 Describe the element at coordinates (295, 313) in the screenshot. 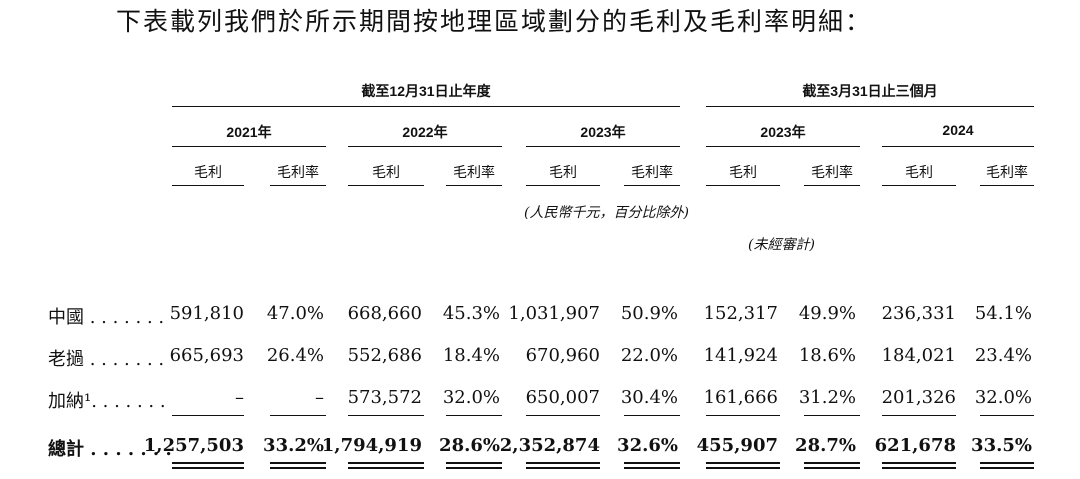

I see `table-cell: 47.0%` at that location.